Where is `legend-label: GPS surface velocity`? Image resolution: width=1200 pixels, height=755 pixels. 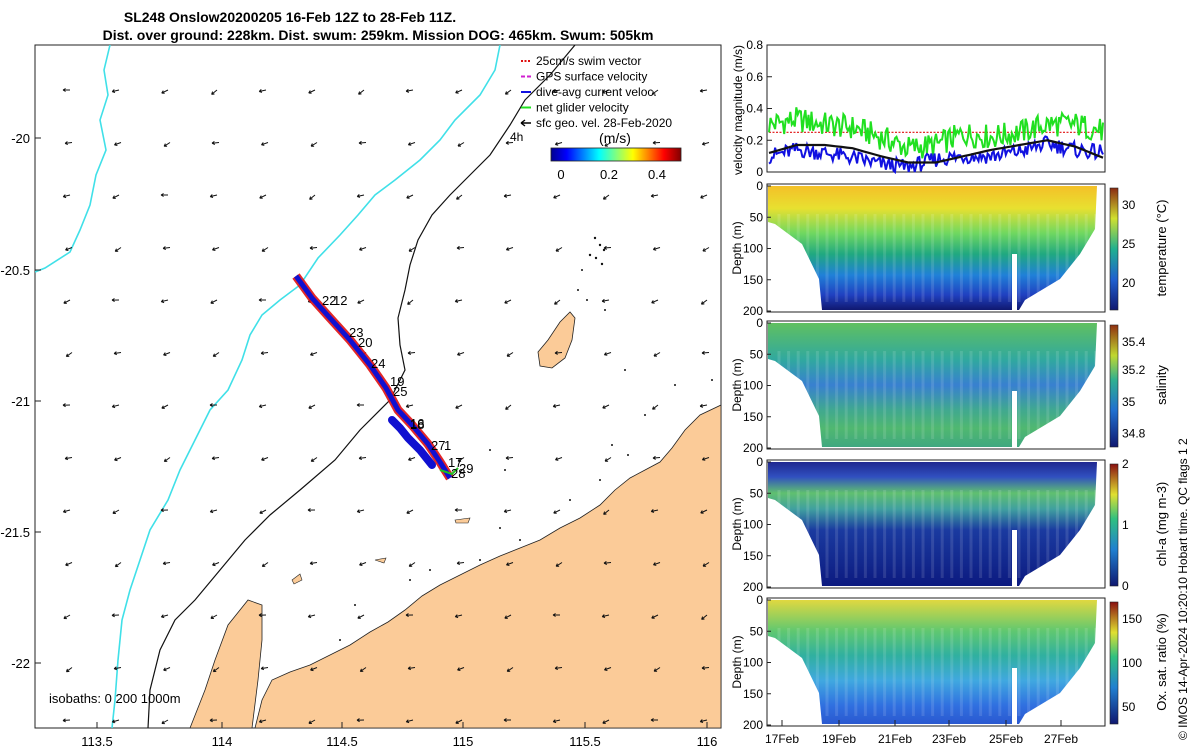 legend-label: GPS surface velocity is located at coordinates (591, 77).